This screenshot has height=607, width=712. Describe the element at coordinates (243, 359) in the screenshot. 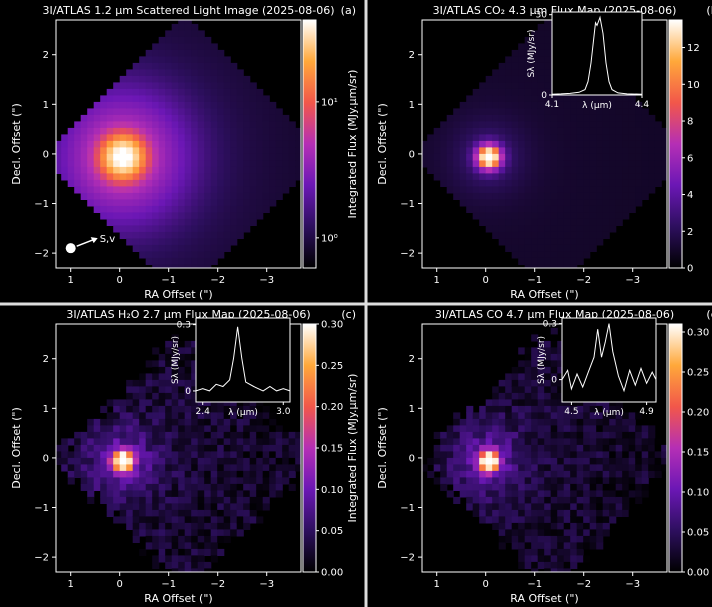

I see `inset-spectrum-line` at that location.